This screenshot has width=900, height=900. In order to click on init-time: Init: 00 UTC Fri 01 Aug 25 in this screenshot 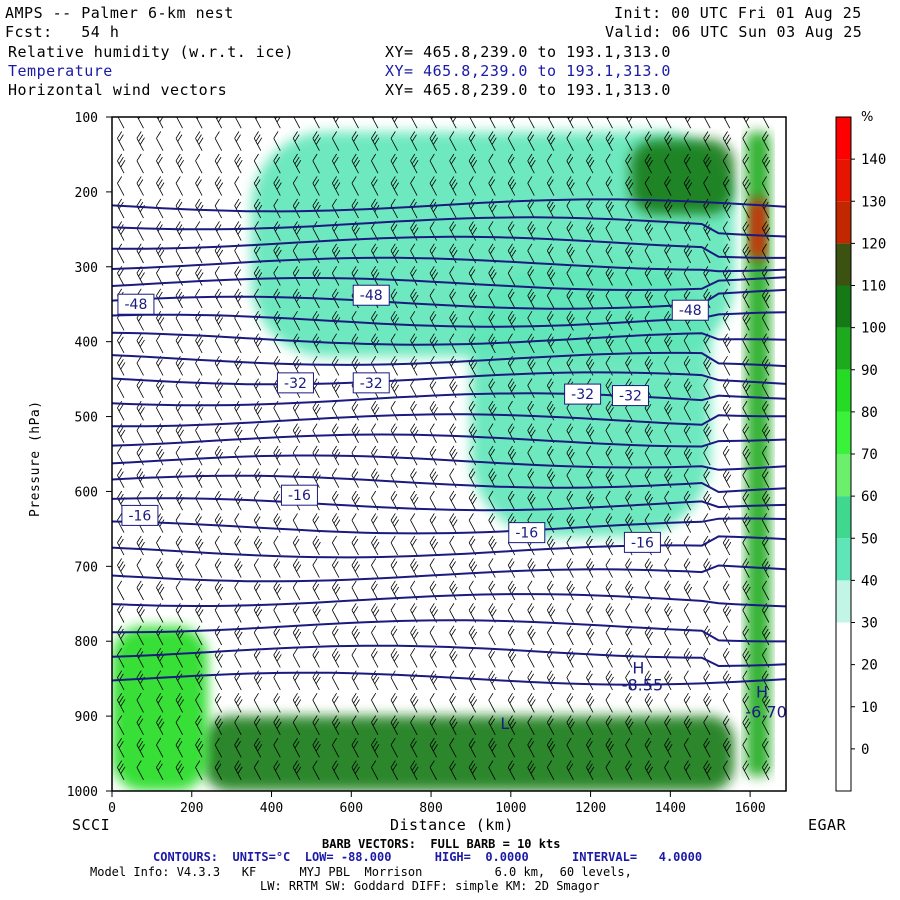, I will do `click(738, 13)`.